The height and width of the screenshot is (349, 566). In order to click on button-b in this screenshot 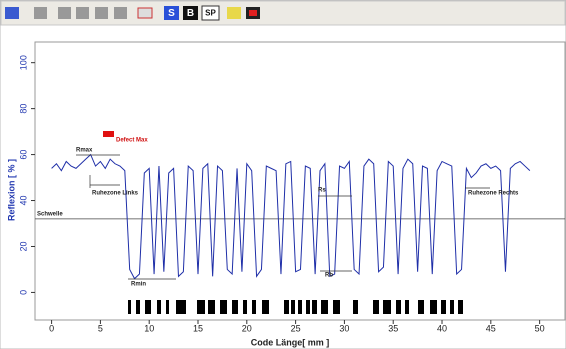, I will do `click(190, 13)`.